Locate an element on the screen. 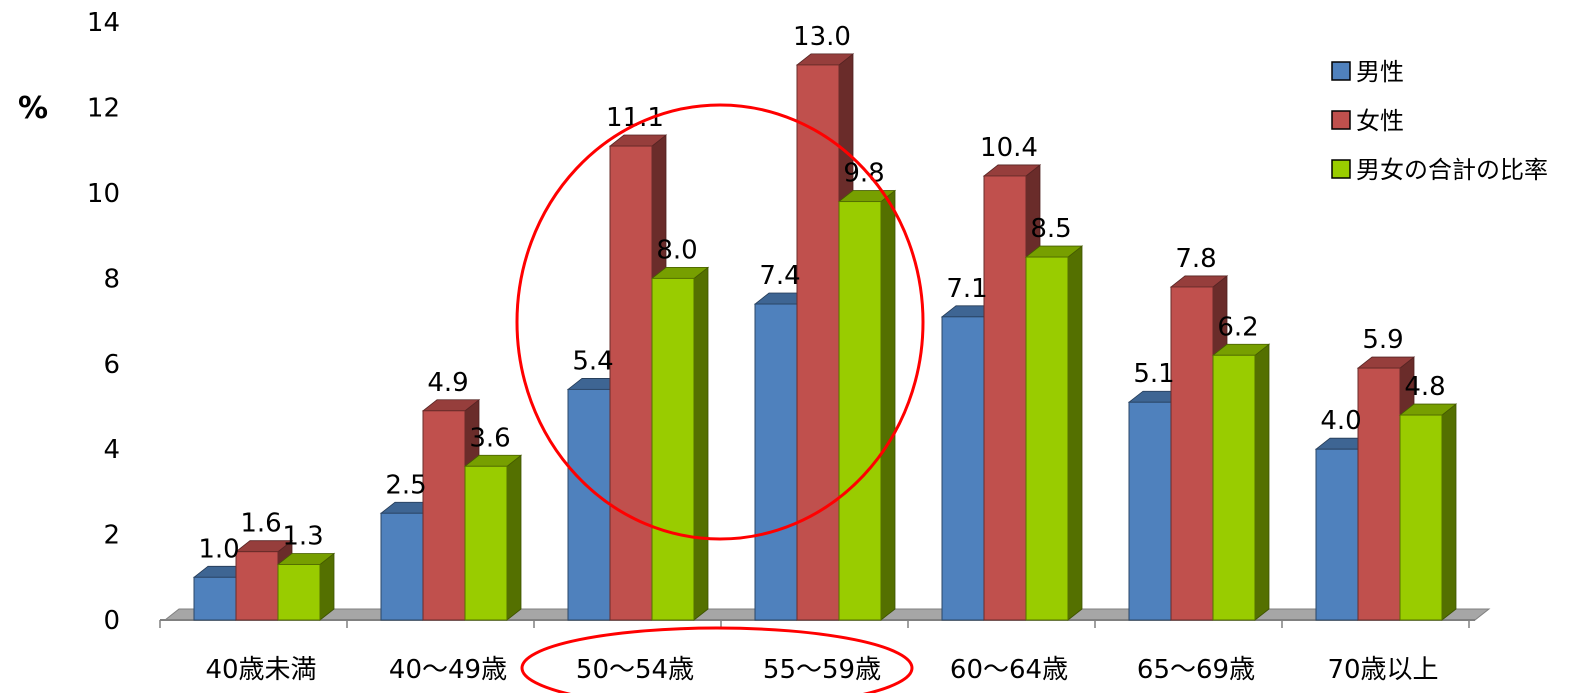 The image size is (1587, 693). y-tick-label: 14 is located at coordinates (103, 23).